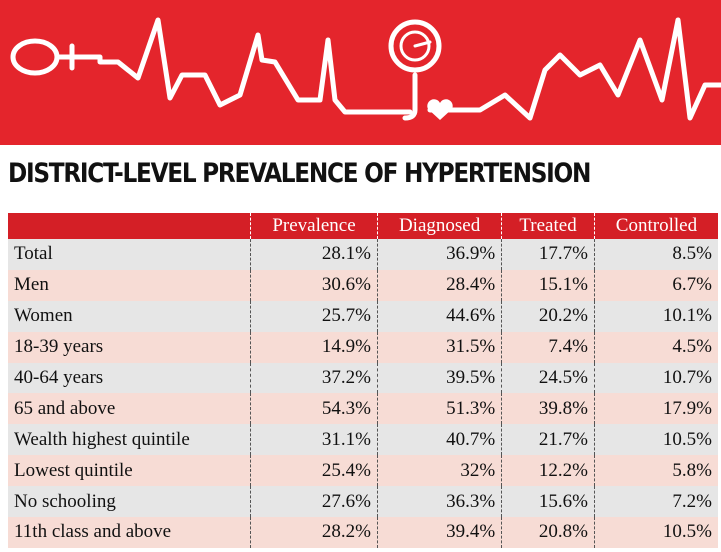 The image size is (721, 552). I want to click on cell: 28.1%, so click(314, 254).